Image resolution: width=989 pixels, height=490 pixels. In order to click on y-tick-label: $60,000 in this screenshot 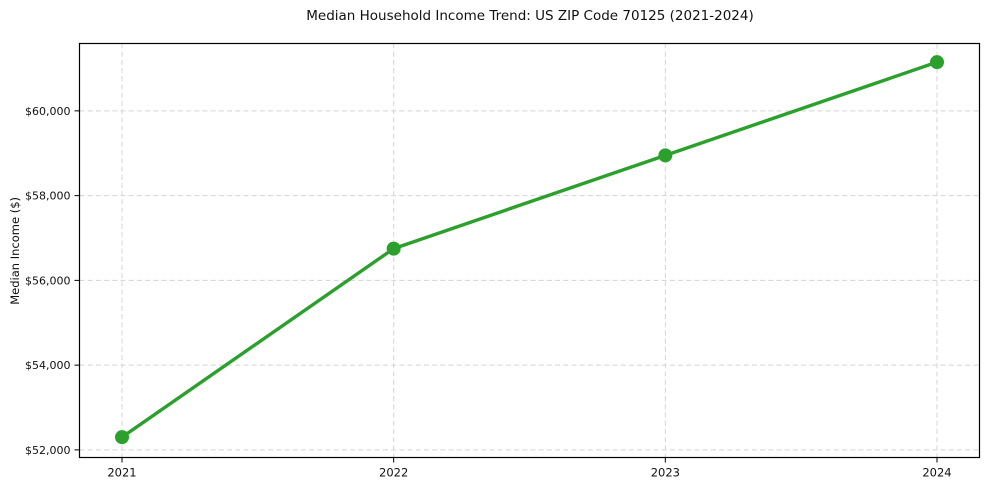, I will do `click(48, 111)`.